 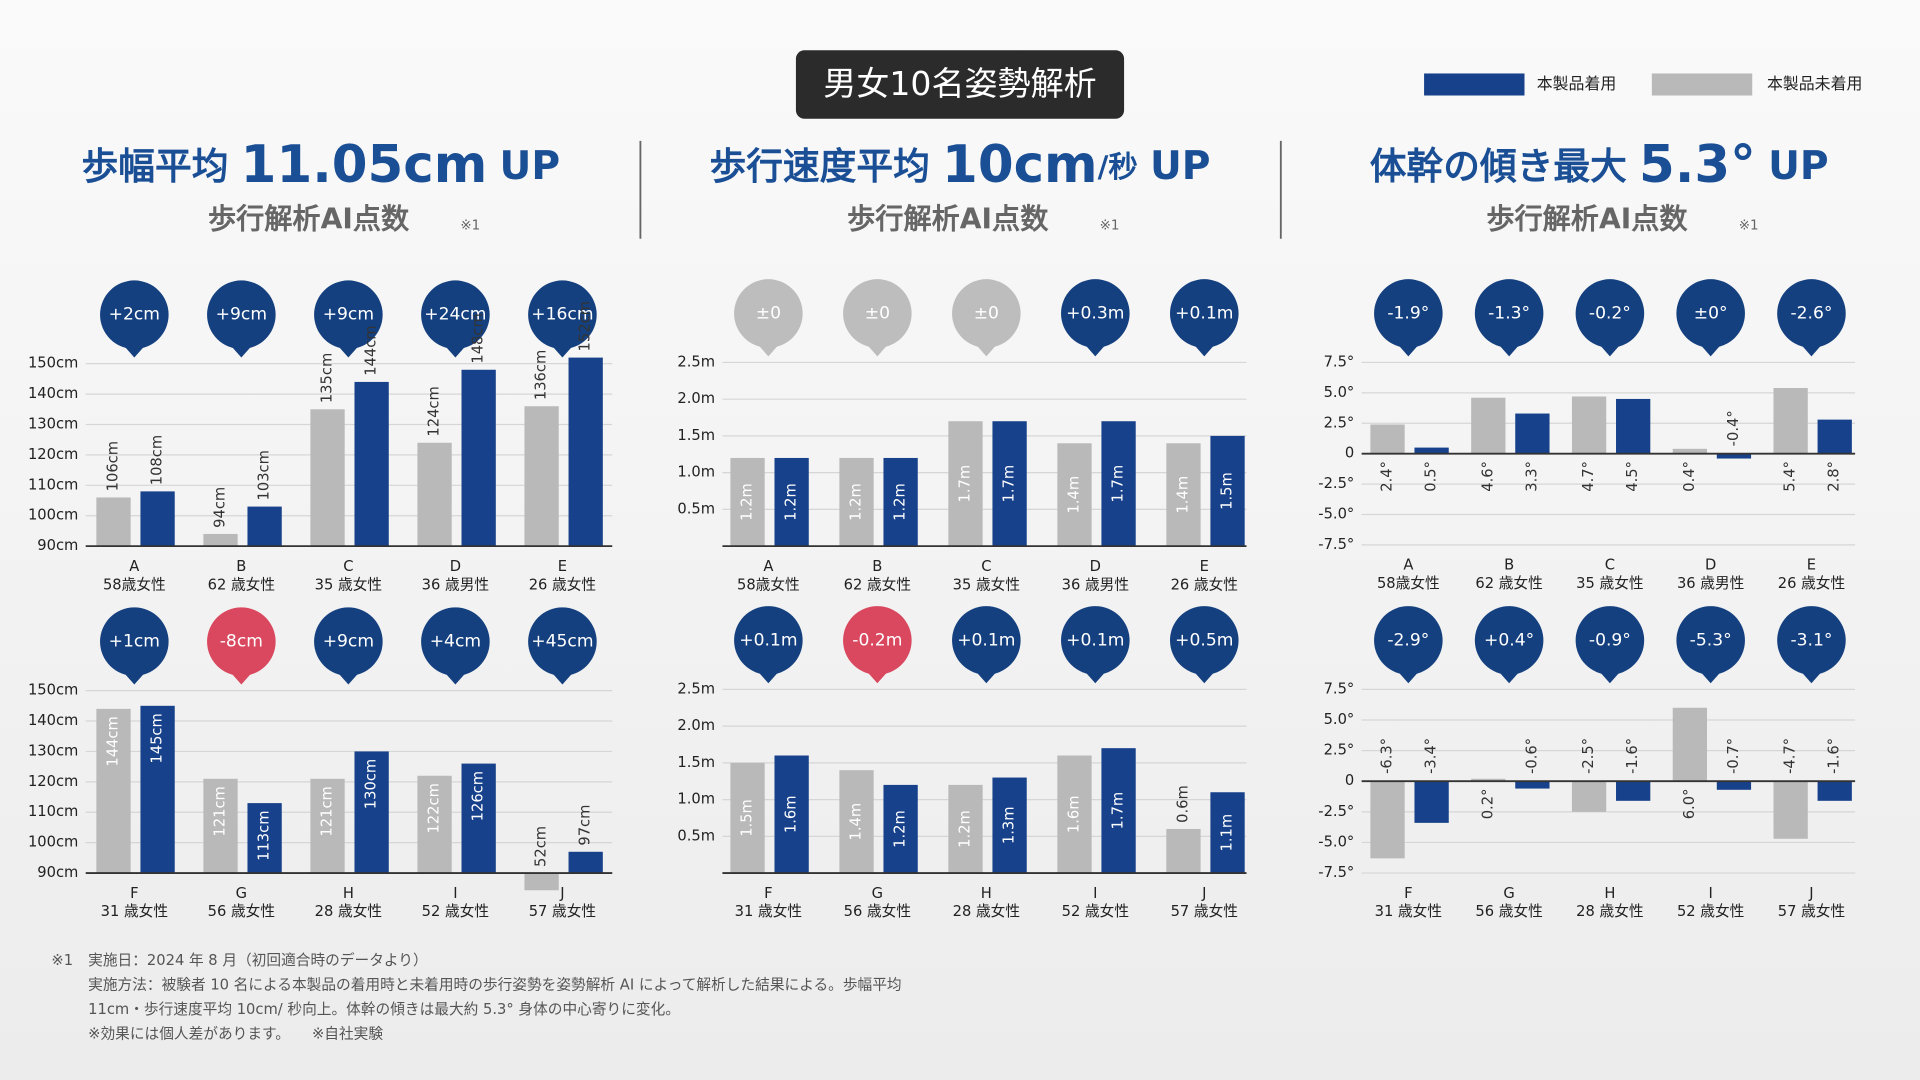 What do you see at coordinates (1508, 911) in the screenshot?
I see `x-tick-sublabel: 56 歳女性` at bounding box center [1508, 911].